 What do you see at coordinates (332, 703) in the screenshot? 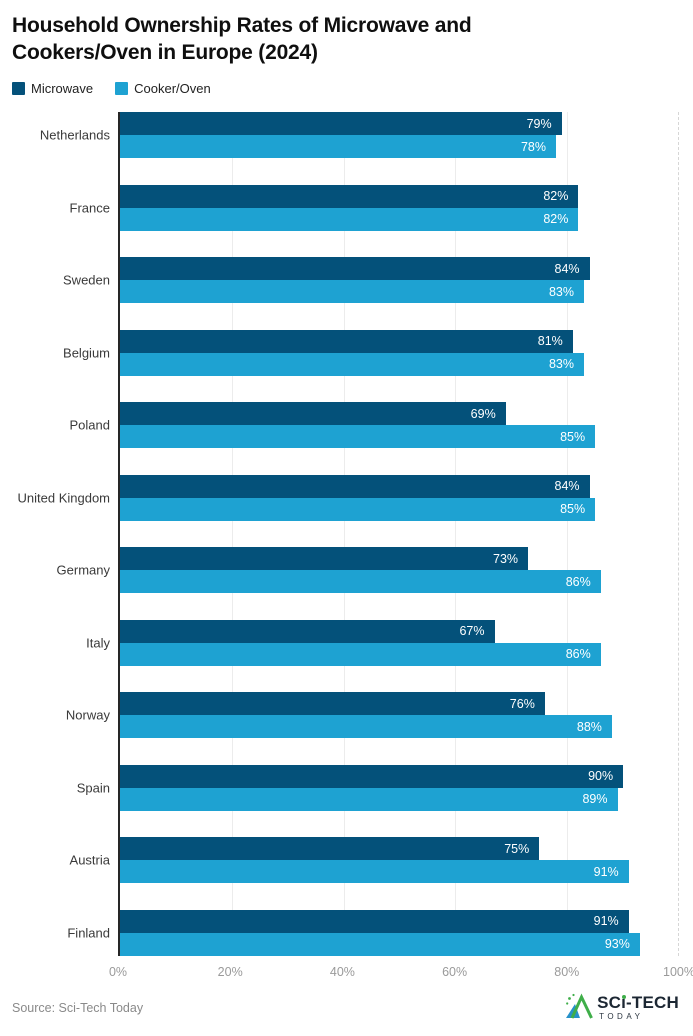
I see `bar-microwave: 76%` at bounding box center [332, 703].